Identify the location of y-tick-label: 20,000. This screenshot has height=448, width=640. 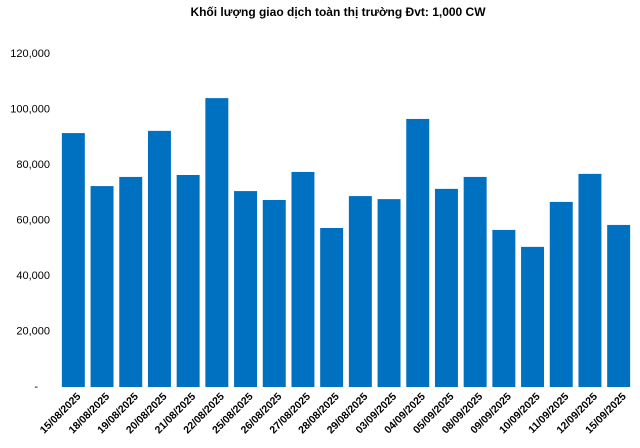
(33, 331).